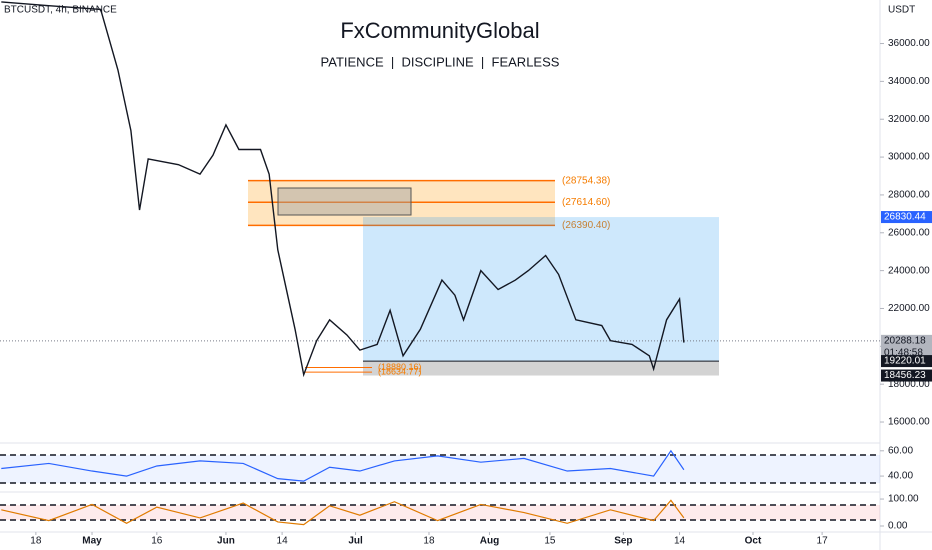 This screenshot has width=932, height=550. I want to click on chart-title: FxCommunityGlobal, so click(439, 30).